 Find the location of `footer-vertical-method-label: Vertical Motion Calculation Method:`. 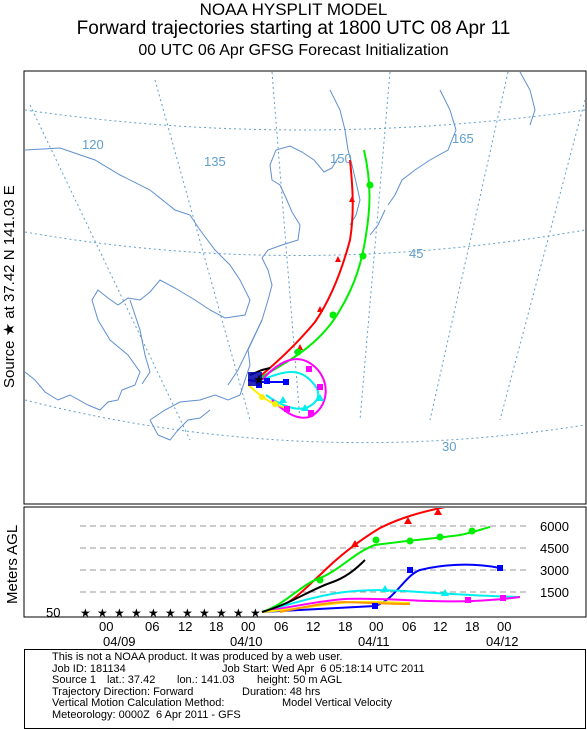

footer-vertical-method-label: Vertical Motion Calculation Method: is located at coordinates (138, 703).